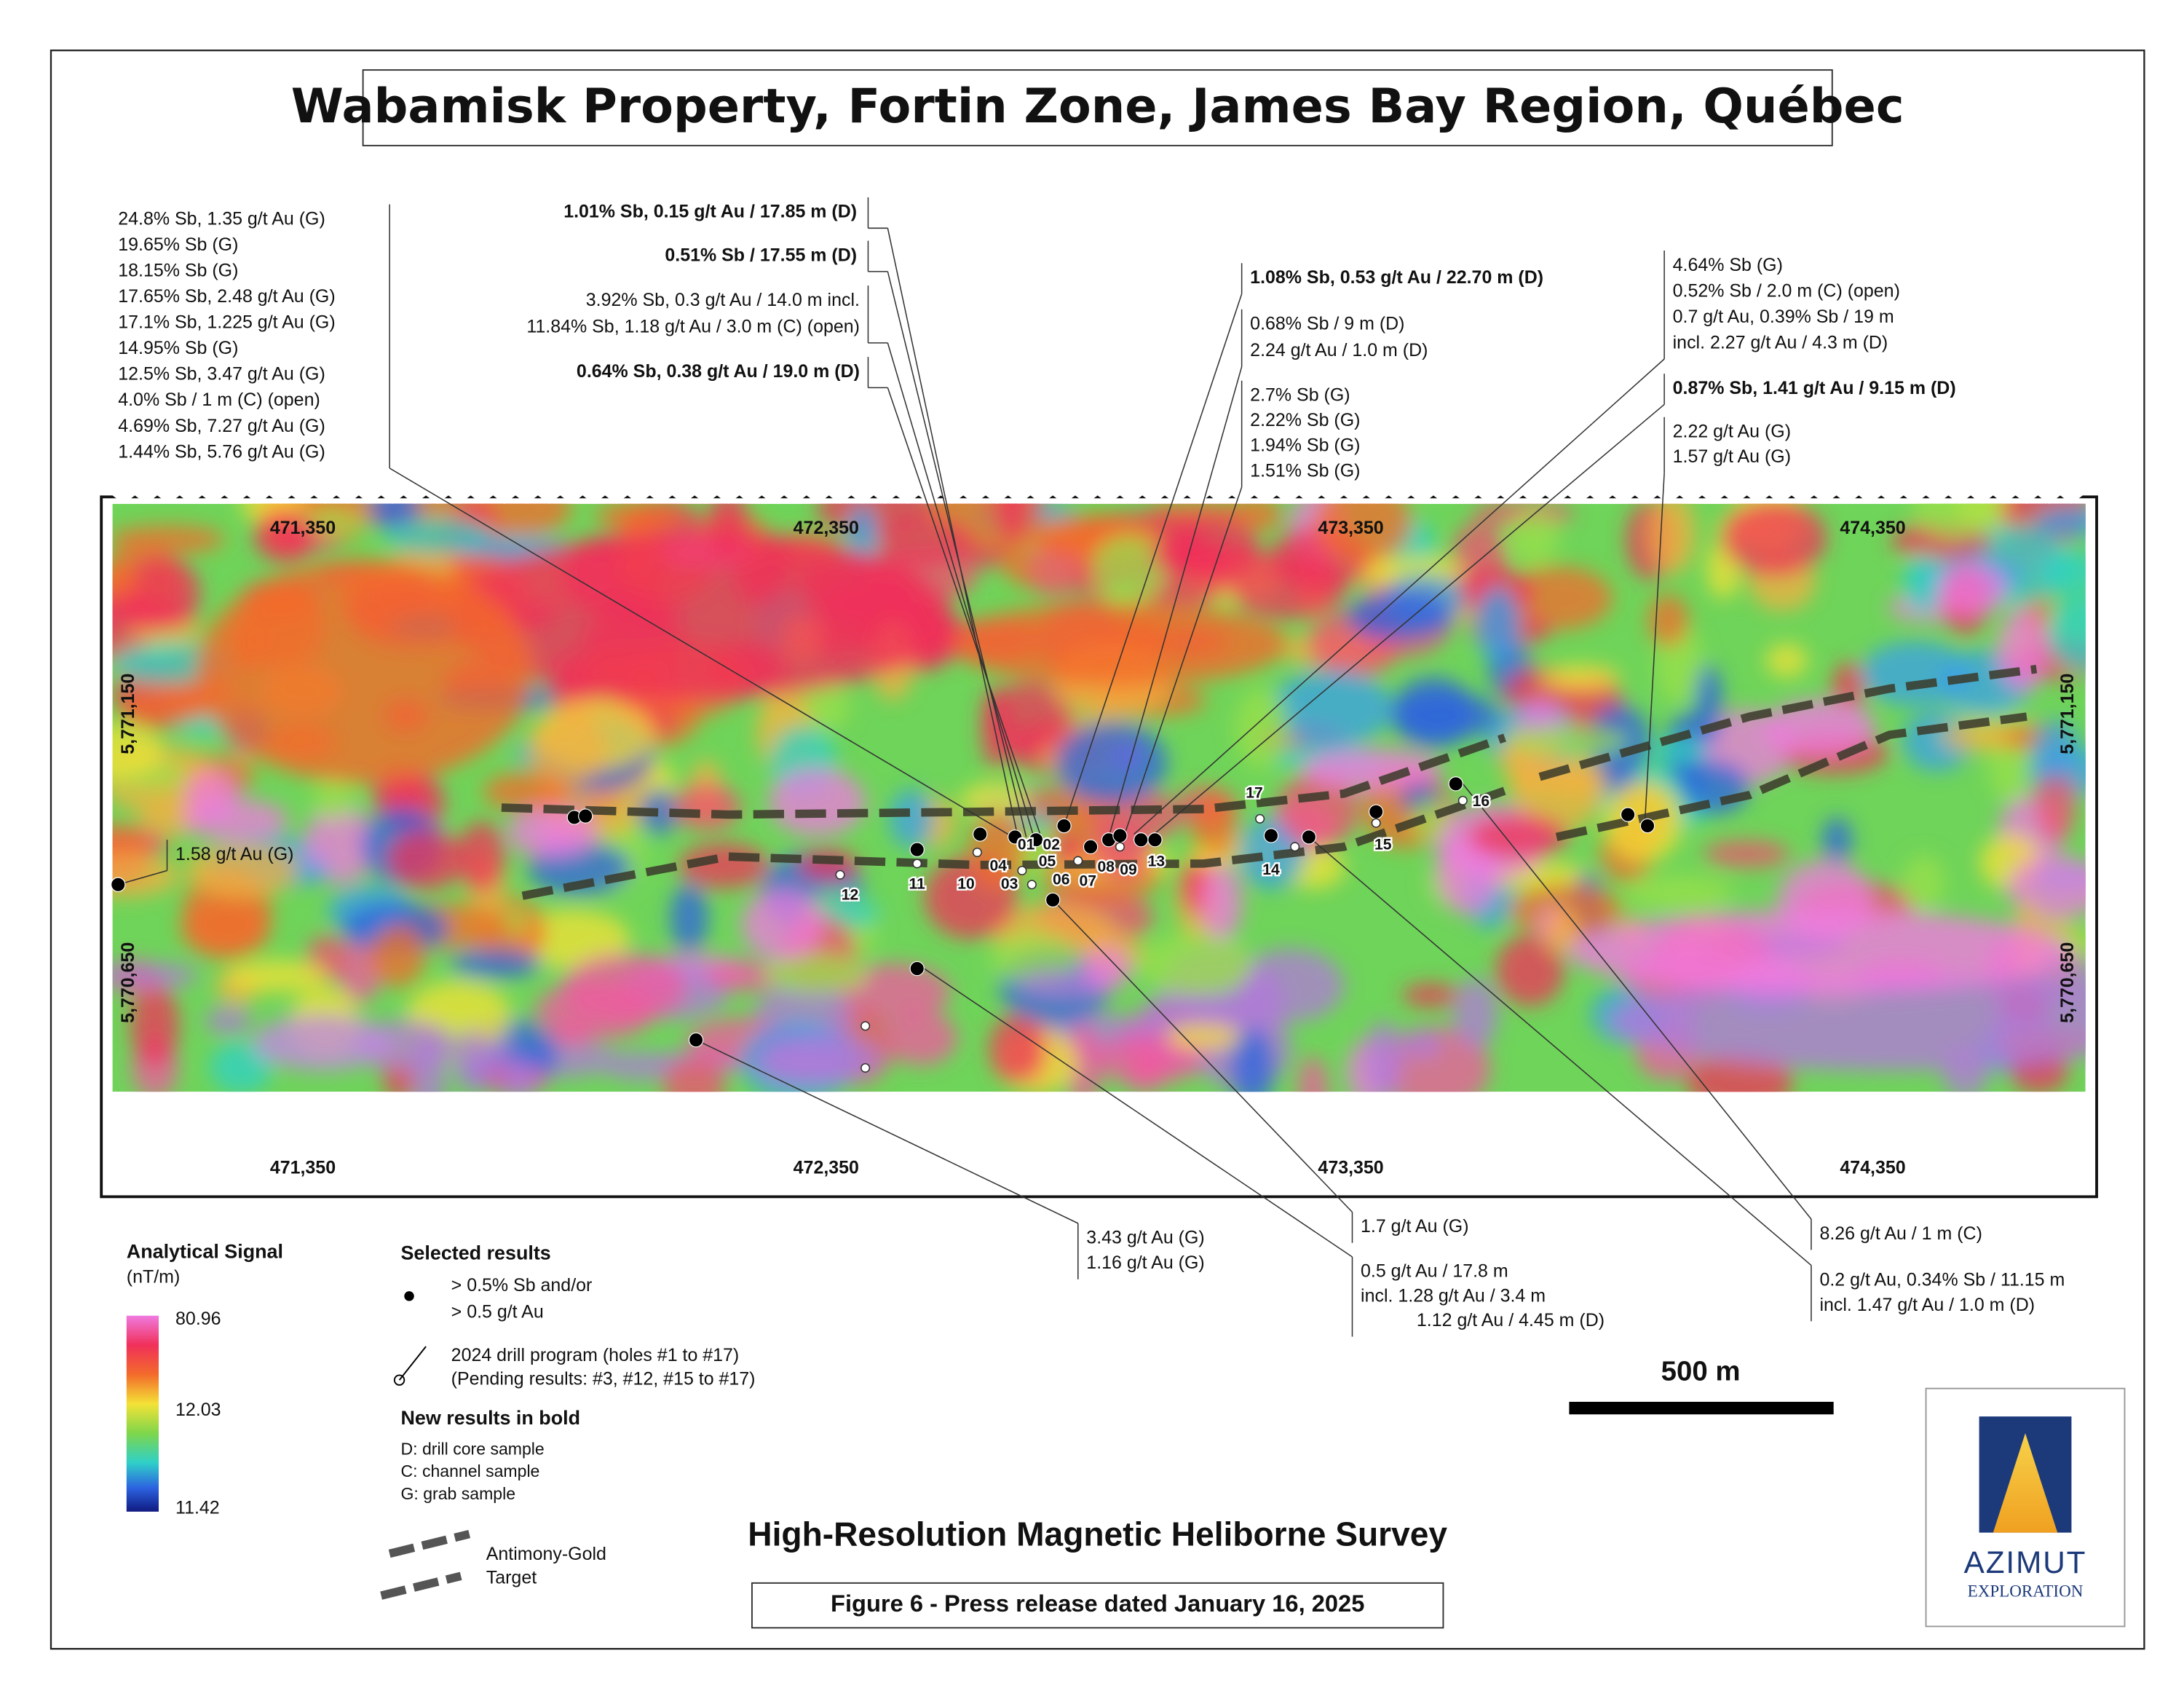  What do you see at coordinates (497, 1311) in the screenshot?
I see `legend-text: > 0.5 g/t Au` at bounding box center [497, 1311].